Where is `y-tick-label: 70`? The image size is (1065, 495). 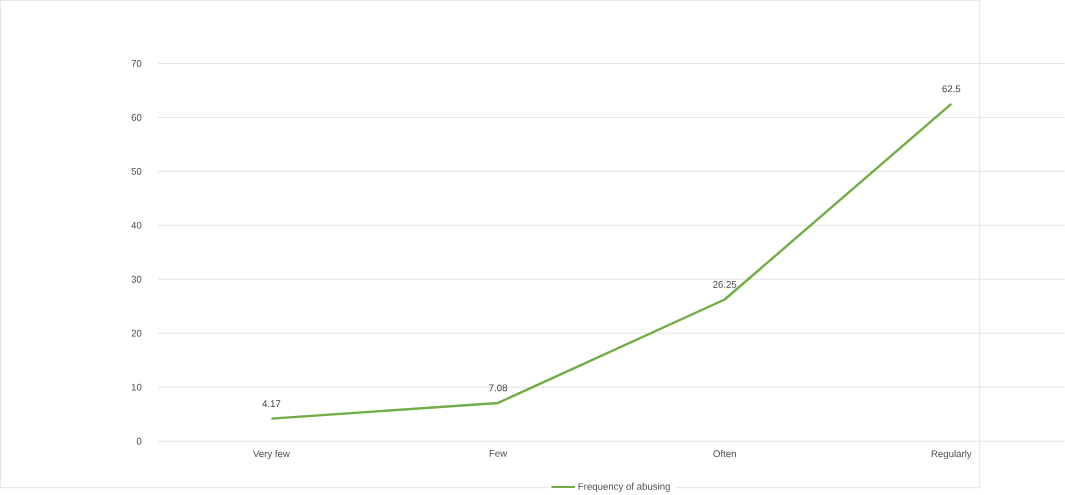
y-tick-label: 70 is located at coordinates (136, 63).